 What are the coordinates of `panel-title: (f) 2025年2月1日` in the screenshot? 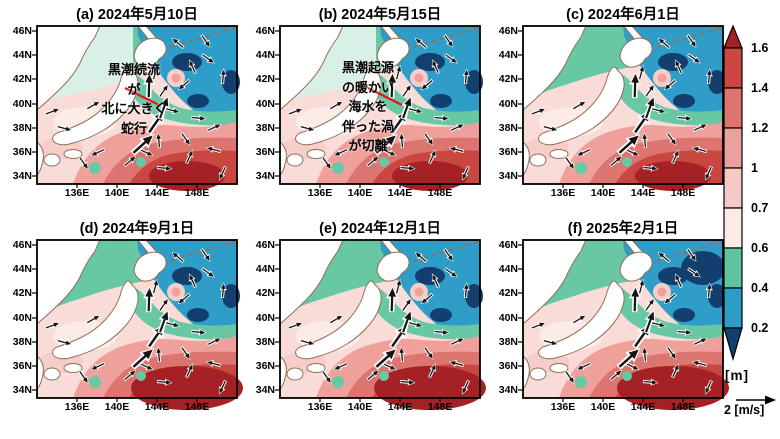 It's located at (623, 229).